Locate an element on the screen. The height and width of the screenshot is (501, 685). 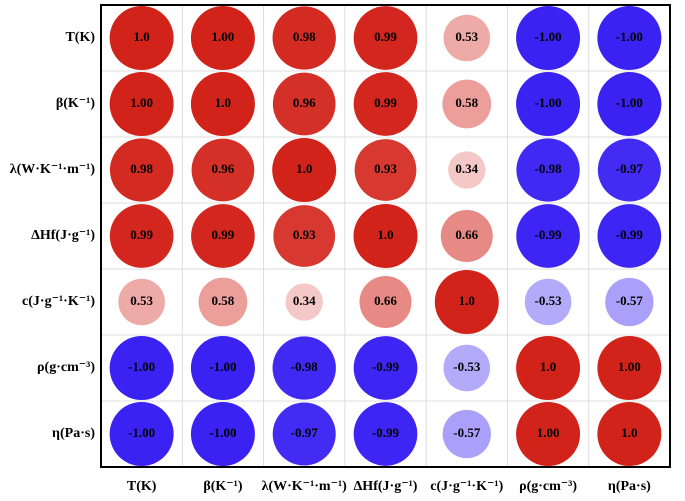
y-tick-label: ρ(g·cm⁻³) is located at coordinates (66, 367).